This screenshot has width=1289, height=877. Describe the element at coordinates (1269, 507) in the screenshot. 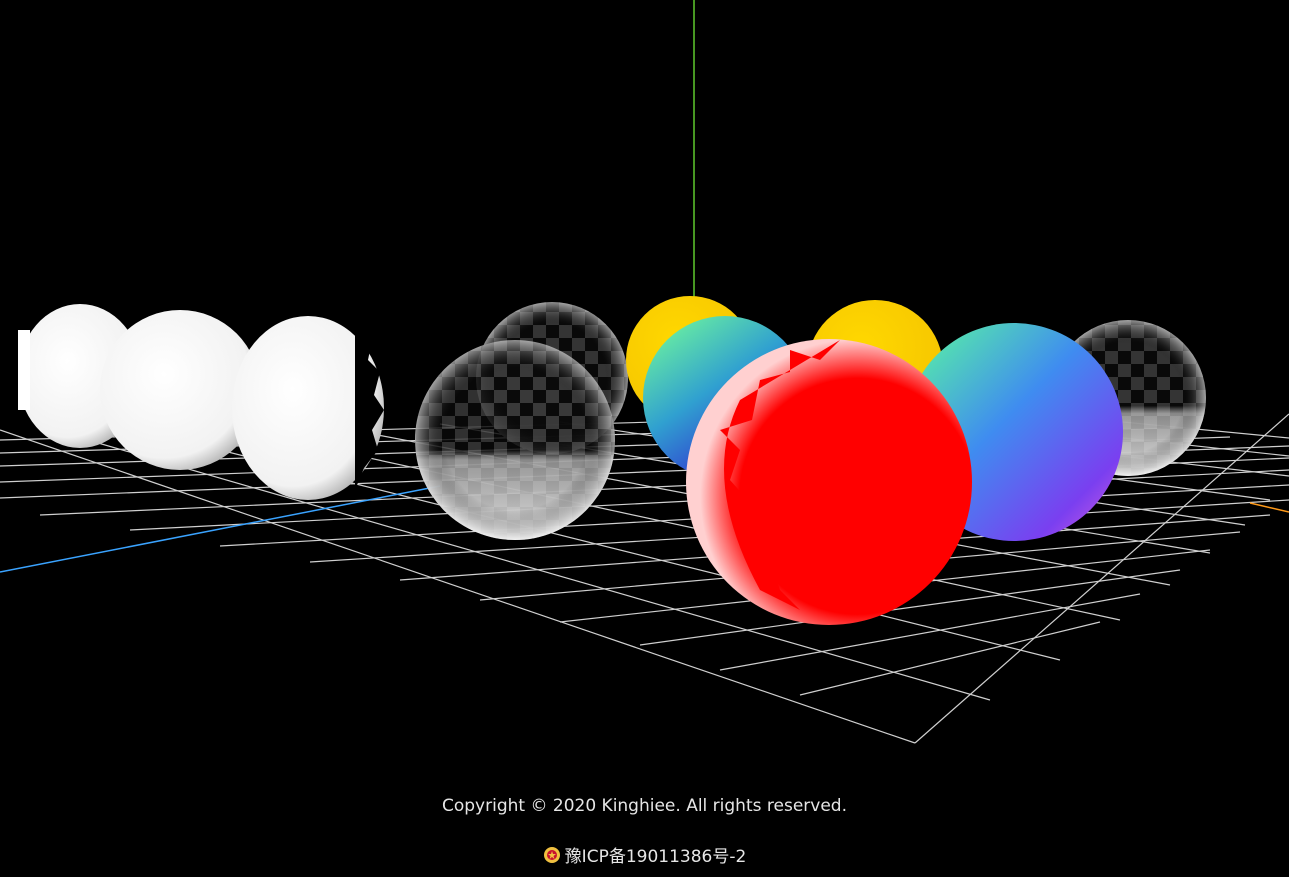

I see `x-axis-line` at that location.